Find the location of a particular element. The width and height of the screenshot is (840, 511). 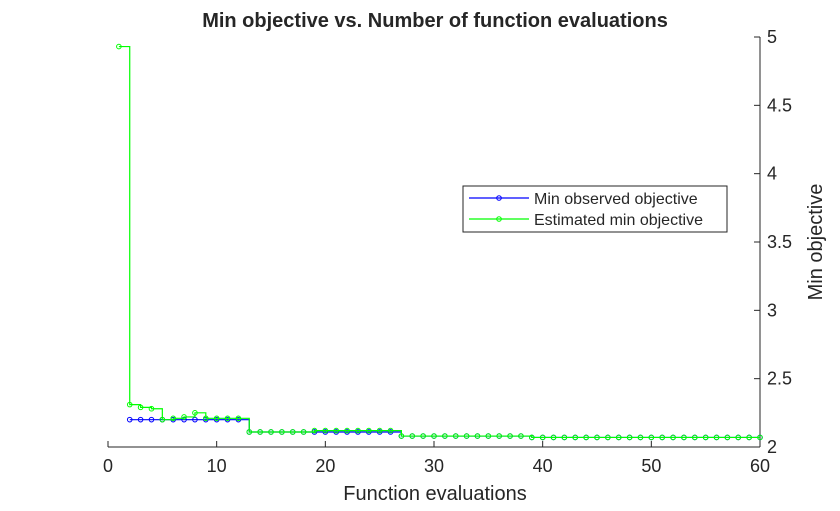

x-tick-label: 10 is located at coordinates (217, 466).